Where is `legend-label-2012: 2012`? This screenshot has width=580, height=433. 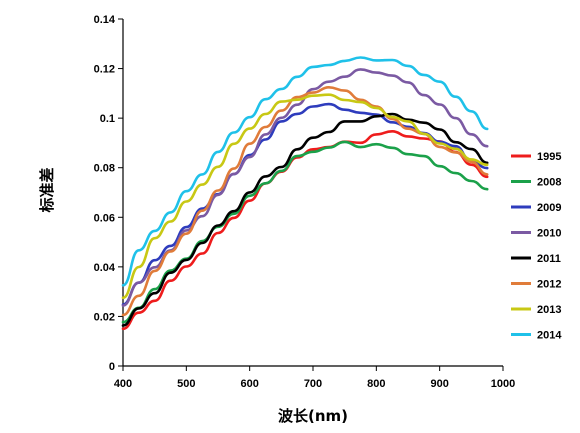
legend-label-2012: 2012 is located at coordinates (549, 285).